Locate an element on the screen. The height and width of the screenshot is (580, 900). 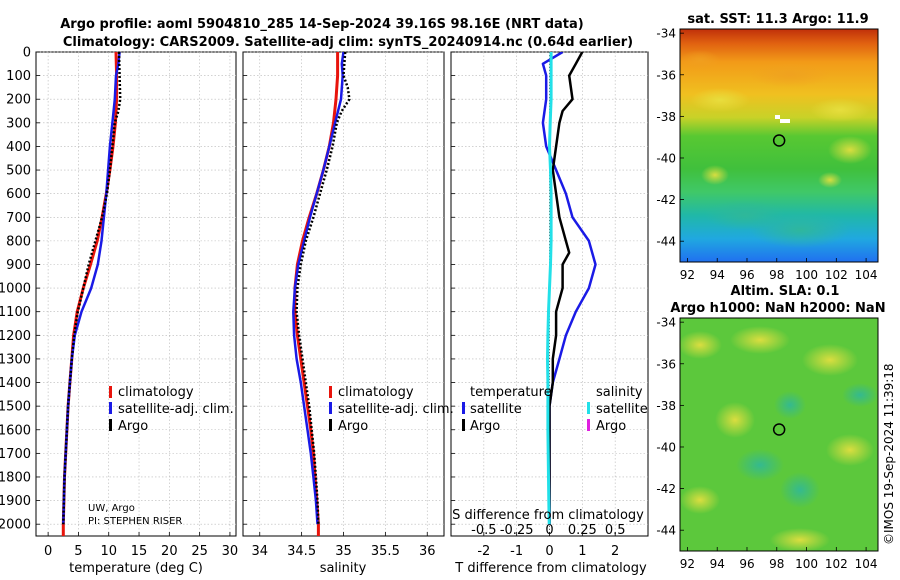
salinity-lines is located at coordinates (321, 294).